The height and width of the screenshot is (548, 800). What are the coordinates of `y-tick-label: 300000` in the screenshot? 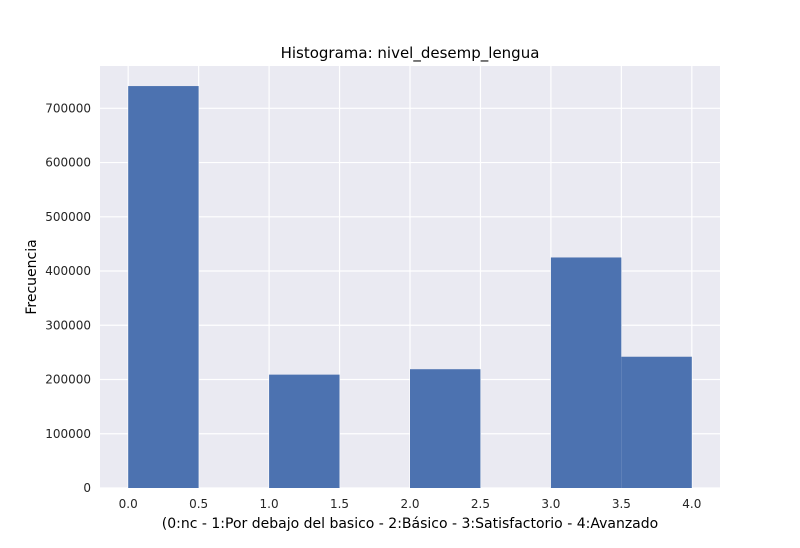 It's located at (68, 325).